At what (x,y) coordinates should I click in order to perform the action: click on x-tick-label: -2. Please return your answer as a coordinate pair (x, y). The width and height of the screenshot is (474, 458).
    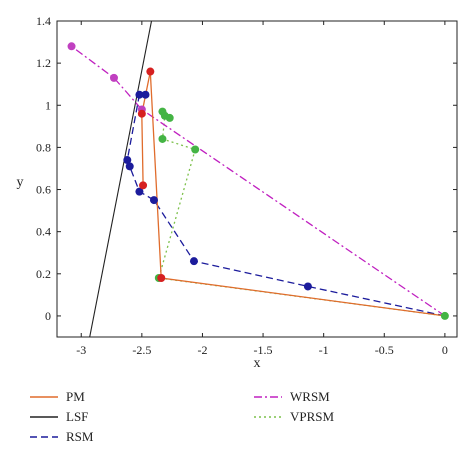
    Looking at the image, I should click on (202, 350).